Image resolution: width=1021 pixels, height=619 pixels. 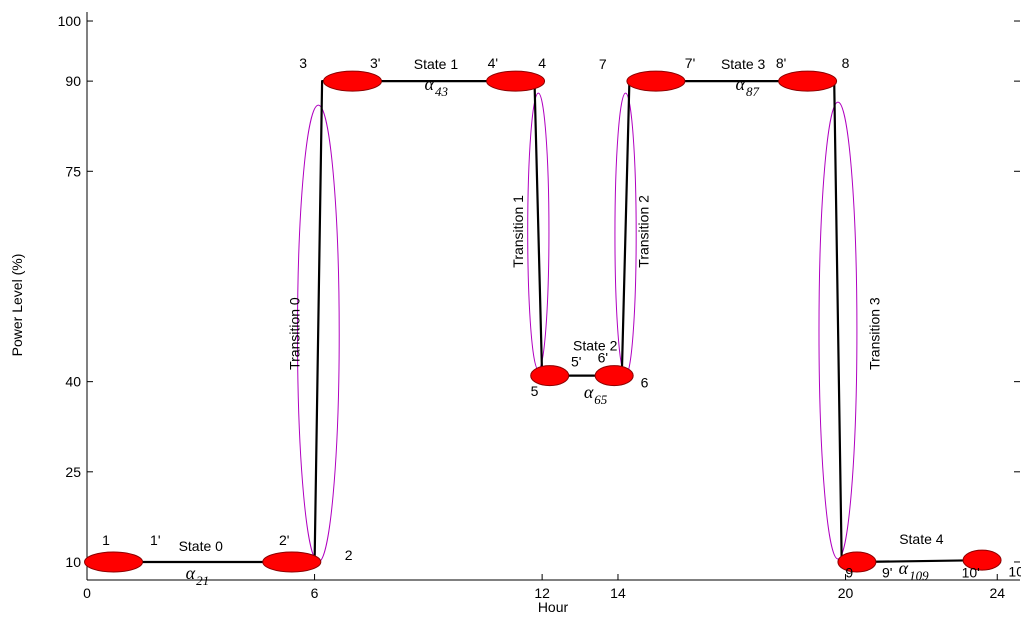 What do you see at coordinates (284, 540) in the screenshot?
I see `annotation-label: 2'` at bounding box center [284, 540].